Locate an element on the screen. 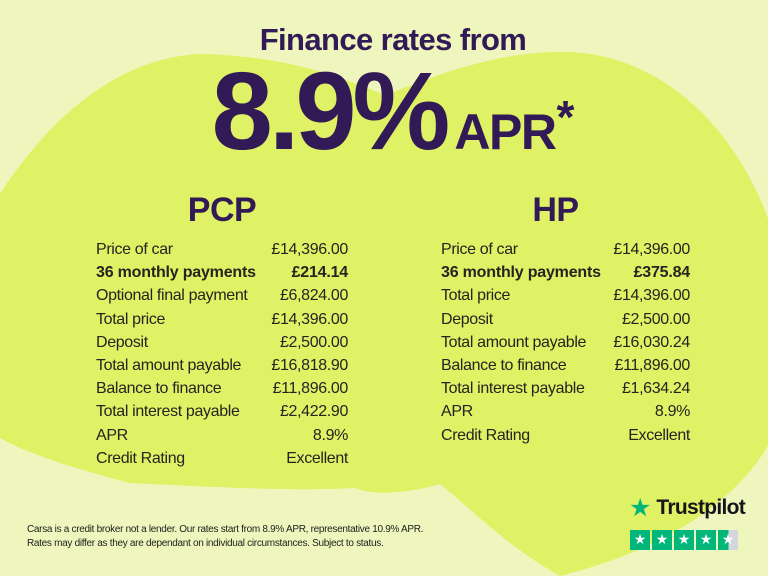  star-box-half-icon: ★ is located at coordinates (728, 540).